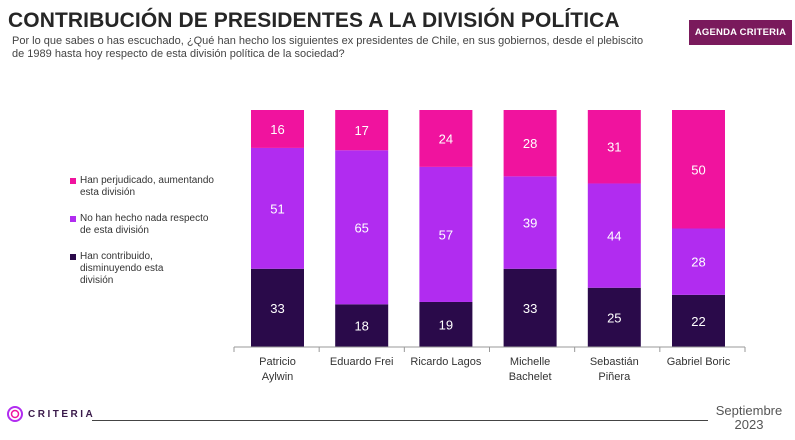 Image resolution: width=795 pixels, height=440 pixels. What do you see at coordinates (740, 32) in the screenshot?
I see `agenda-criteria-badge: AGENDA CRITERIA` at bounding box center [740, 32].